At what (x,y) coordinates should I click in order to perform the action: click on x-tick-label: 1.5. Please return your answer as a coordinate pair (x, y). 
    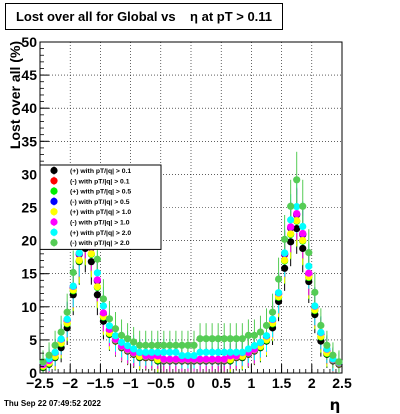
    Looking at the image, I should click on (282, 383).